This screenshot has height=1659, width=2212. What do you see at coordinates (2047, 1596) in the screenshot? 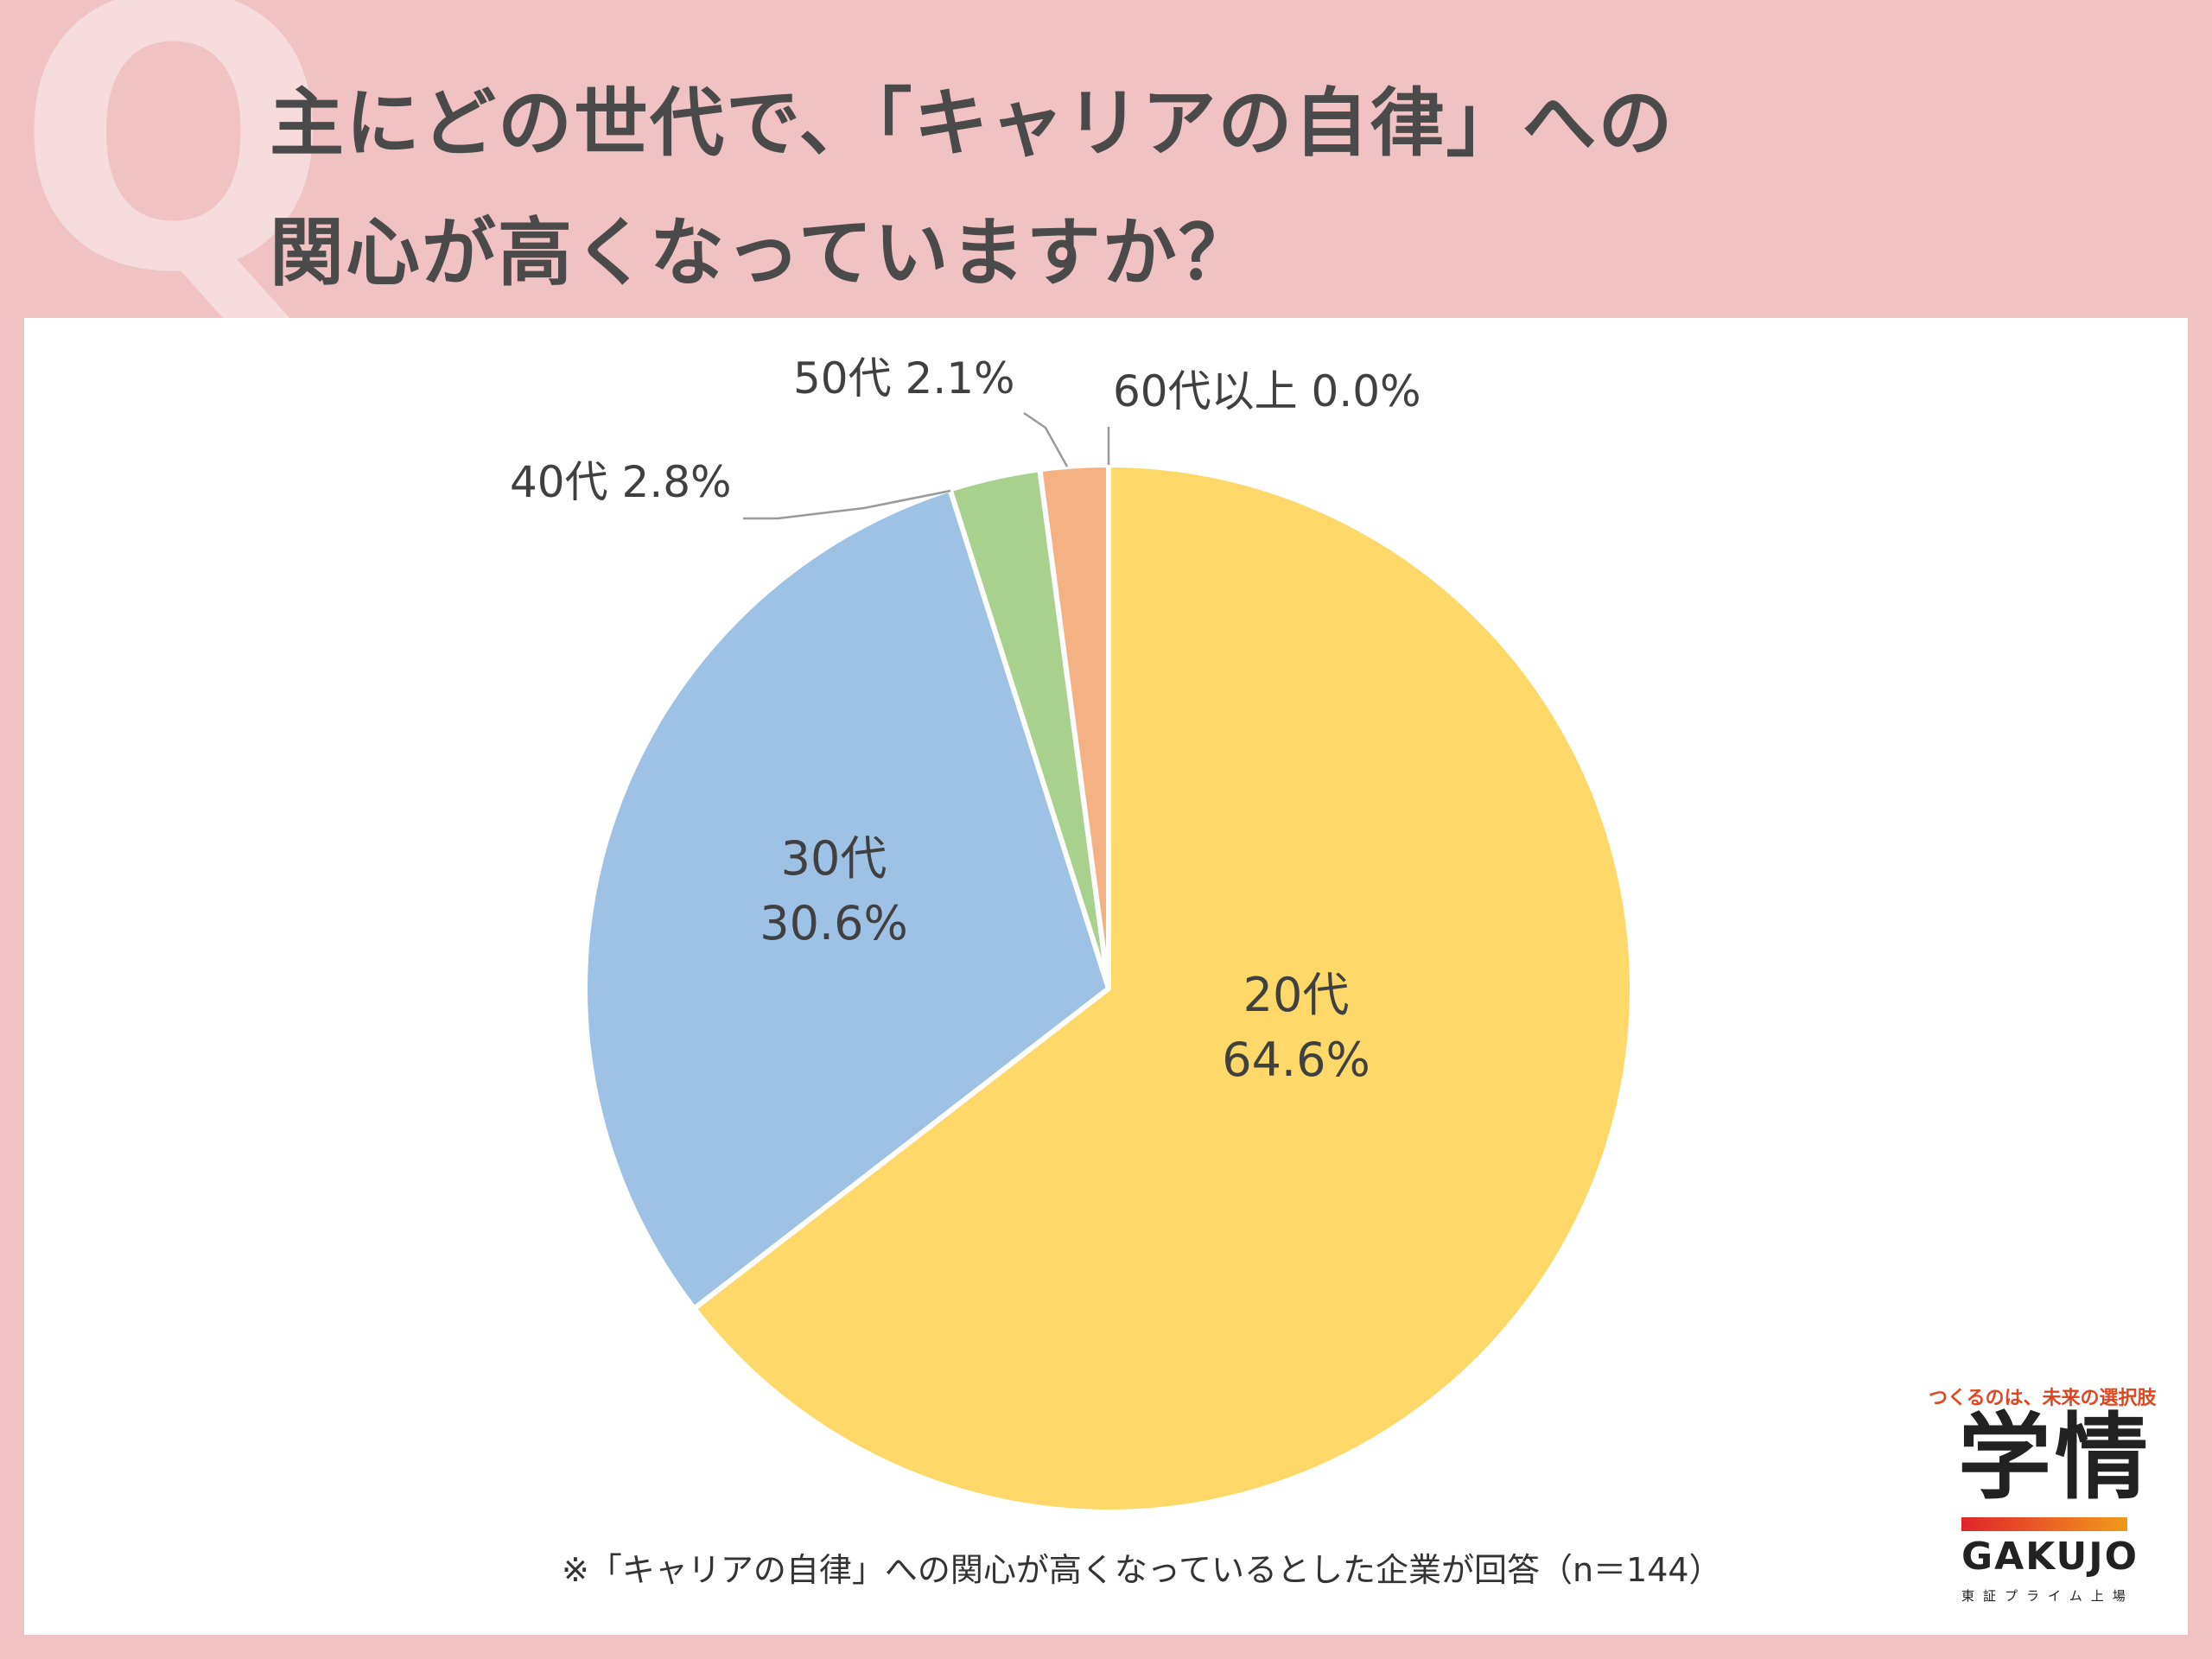
I see `brand-subline: 東証プライム上場` at bounding box center [2047, 1596].